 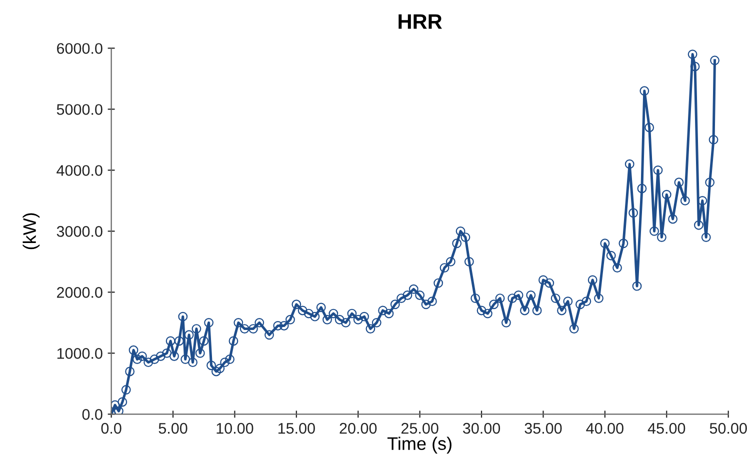 I want to click on chart-title: HRR, so click(x=420, y=21).